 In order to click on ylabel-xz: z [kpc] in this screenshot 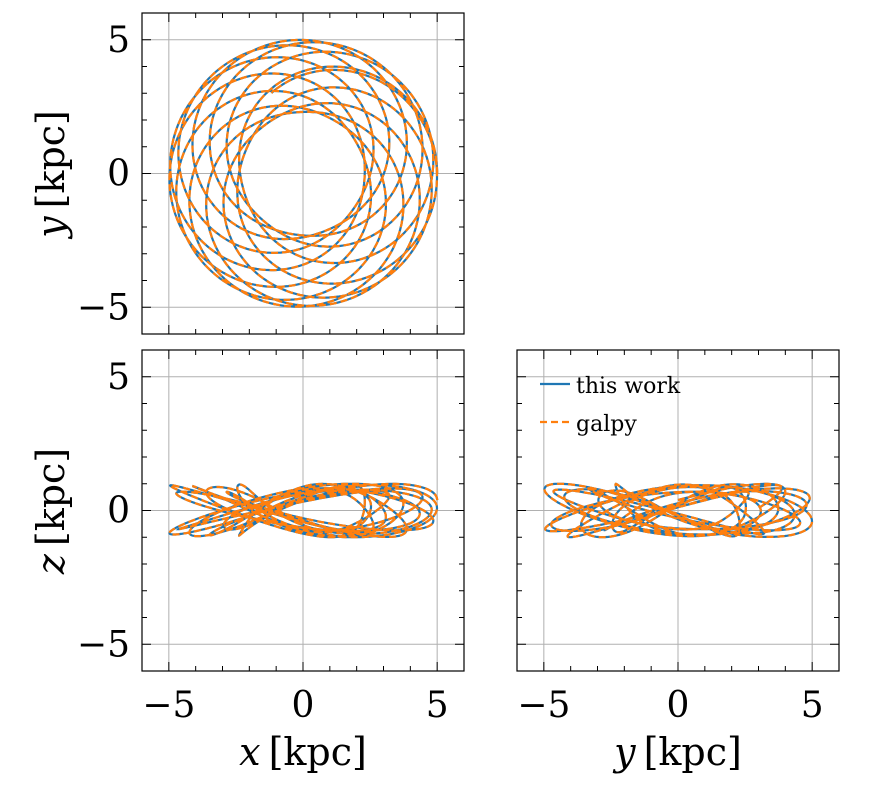, I will do `click(51, 511)`.